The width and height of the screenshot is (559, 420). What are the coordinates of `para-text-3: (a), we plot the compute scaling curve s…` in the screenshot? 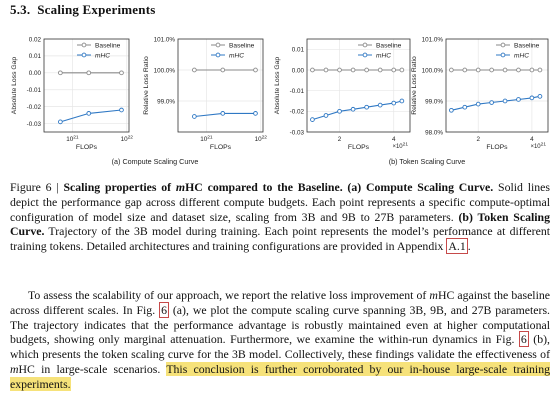 It's located at (280, 324).